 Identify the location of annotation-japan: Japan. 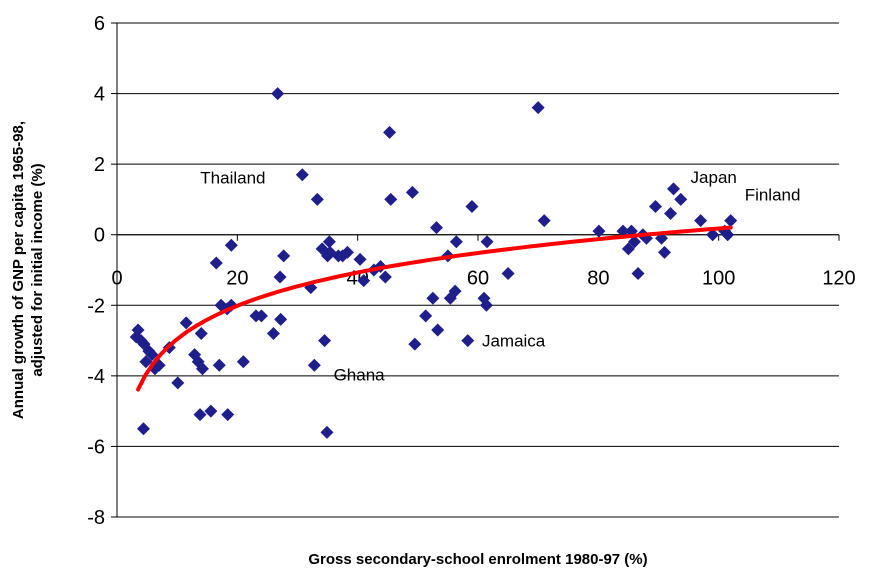
(714, 177).